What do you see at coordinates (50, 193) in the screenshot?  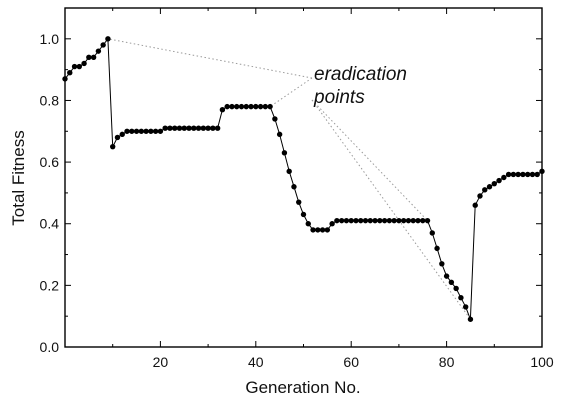 I see `y-axis-tick-labels: 0.0 0.2 0.4 0.6 0.8 1.0` at bounding box center [50, 193].